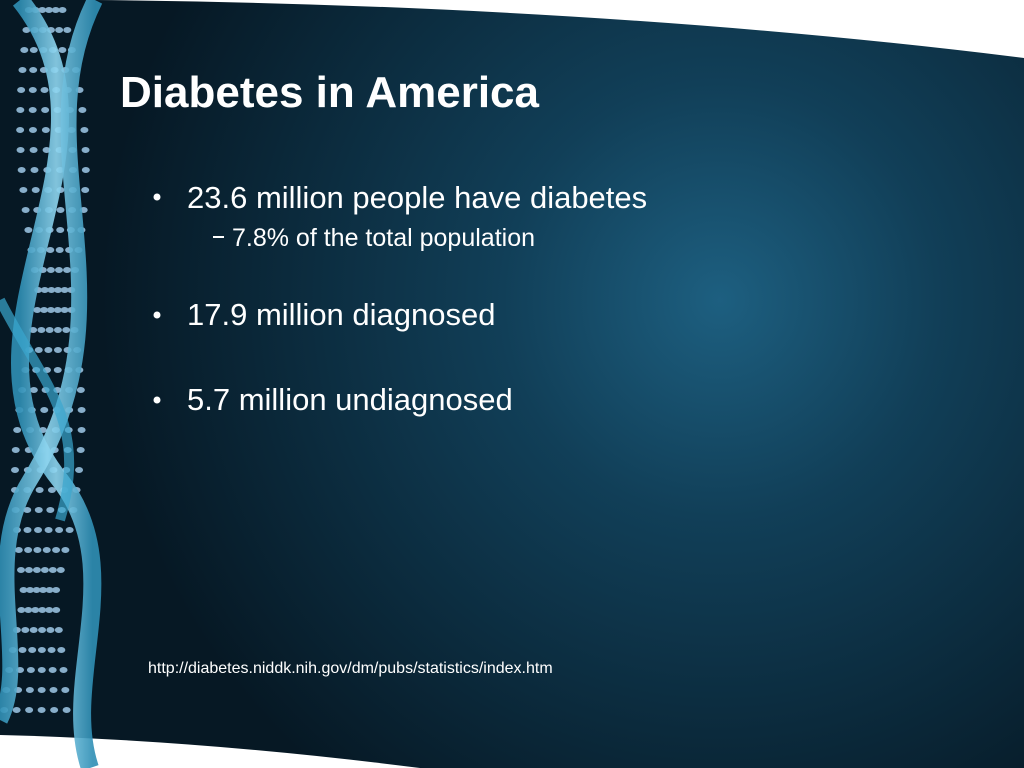  What do you see at coordinates (417, 197) in the screenshot?
I see `bullet-text: 23.6 million people have diabetes` at bounding box center [417, 197].